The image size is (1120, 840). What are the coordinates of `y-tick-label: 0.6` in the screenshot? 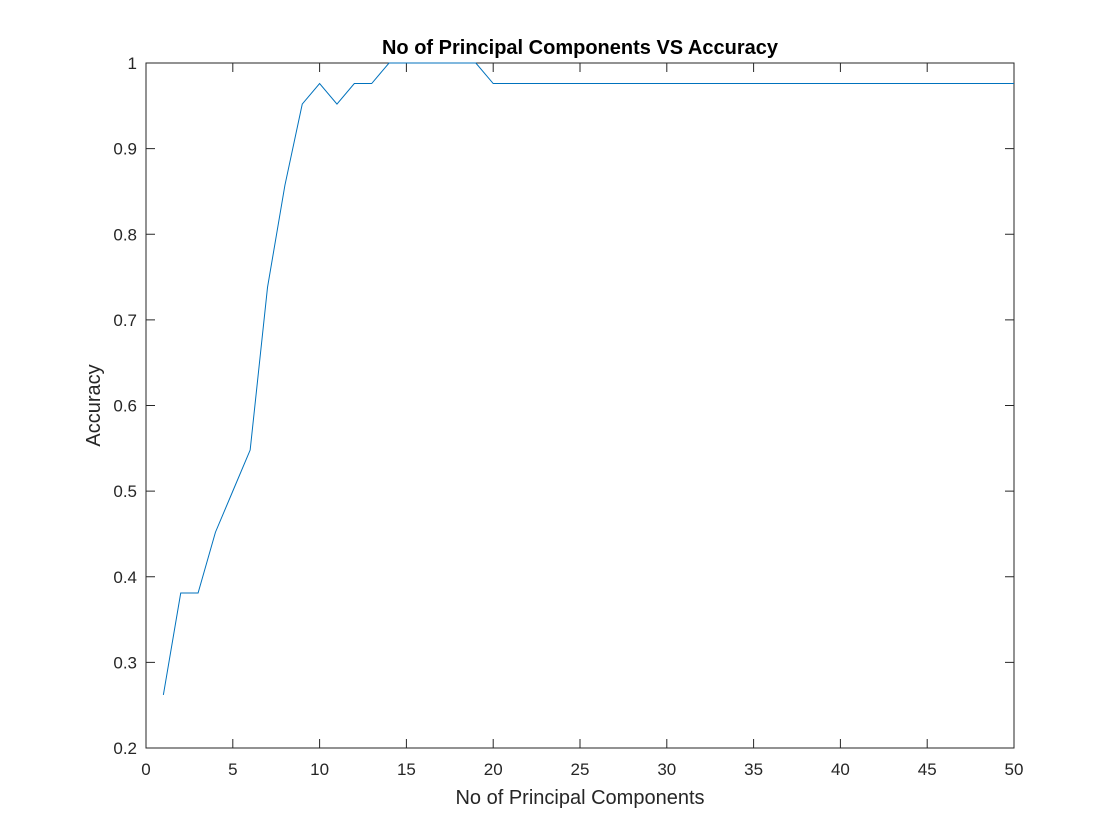 It's located at (125, 406).